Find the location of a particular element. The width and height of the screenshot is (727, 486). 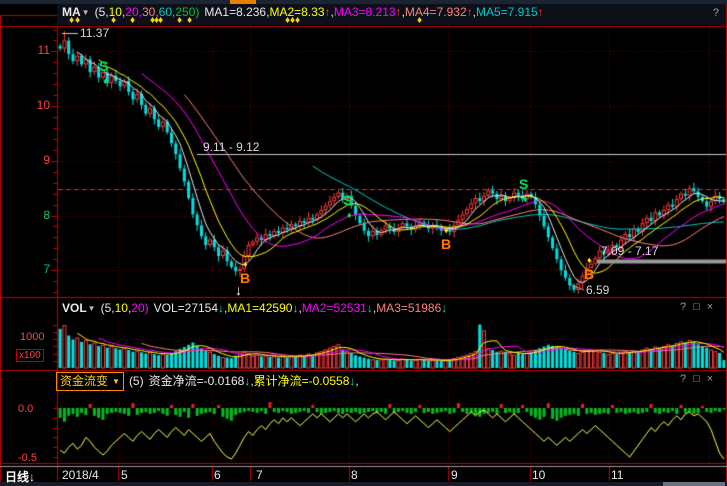

flow-params: (5) is located at coordinates (136, 381).